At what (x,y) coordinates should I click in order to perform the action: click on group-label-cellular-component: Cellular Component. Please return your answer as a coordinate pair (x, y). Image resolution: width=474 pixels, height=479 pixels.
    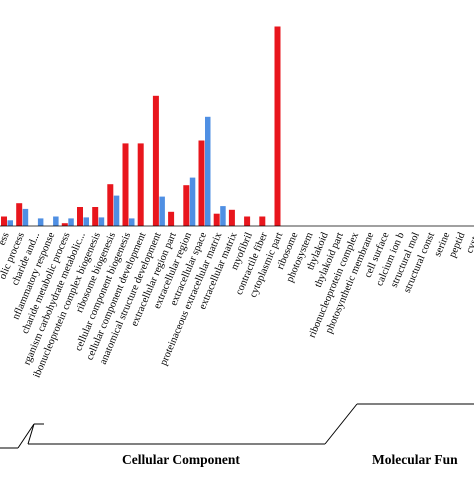
    Looking at the image, I should click on (181, 459).